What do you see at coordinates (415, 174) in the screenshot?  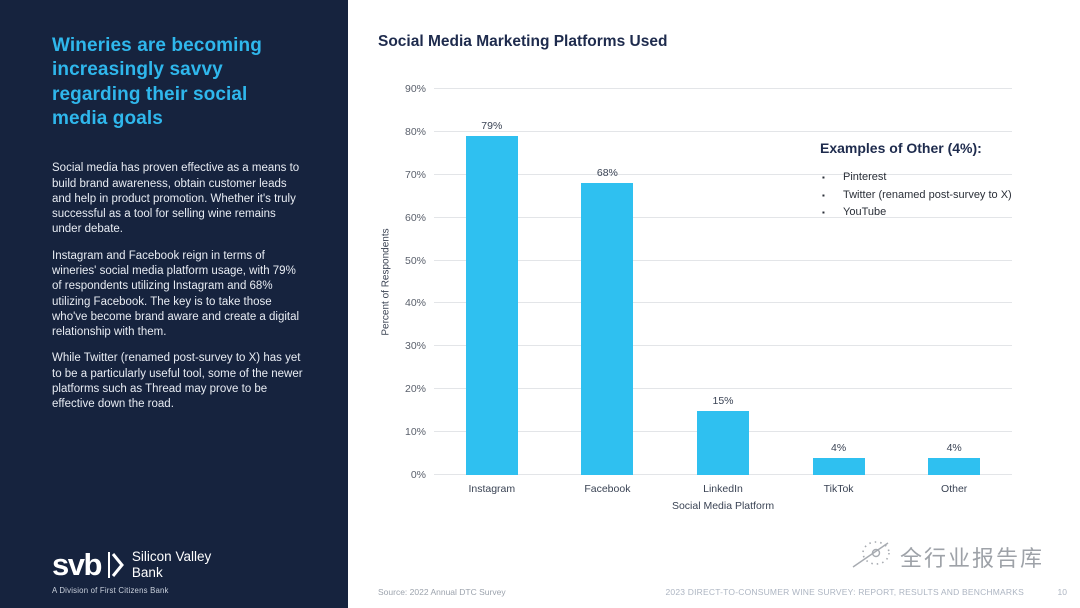 I see `y-tick-label: 70%` at bounding box center [415, 174].